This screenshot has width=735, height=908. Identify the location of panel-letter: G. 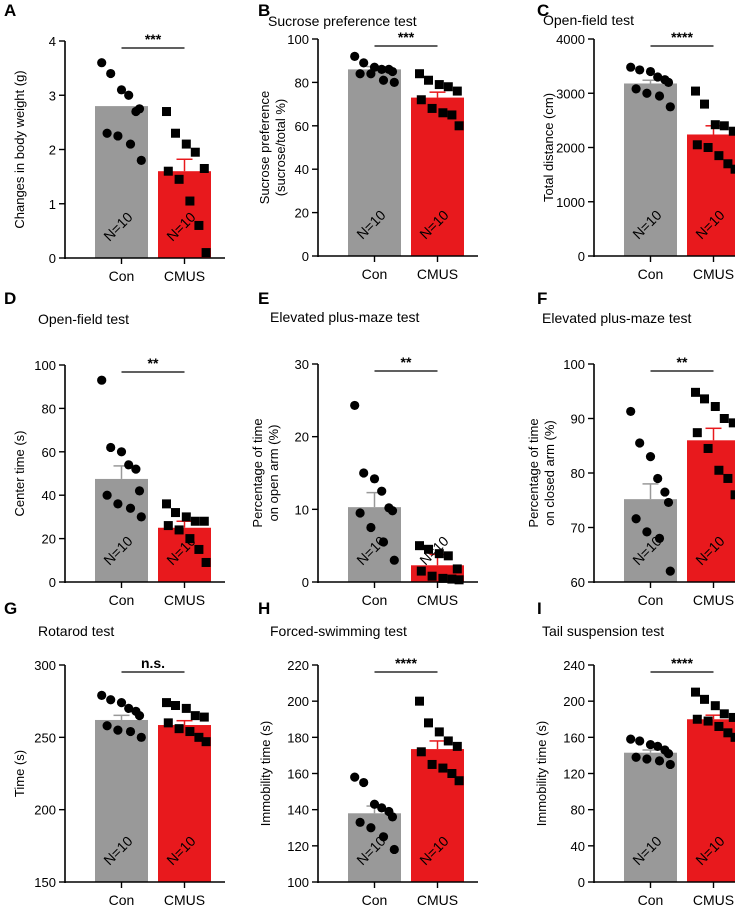
(10, 608).